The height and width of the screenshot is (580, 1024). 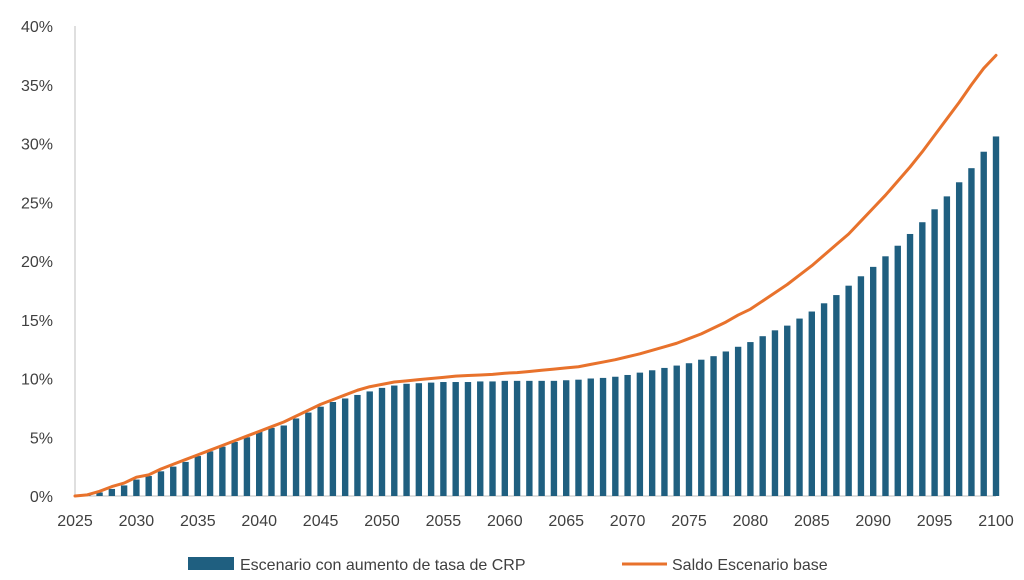 I want to click on x-tick-label: 2060, so click(x=505, y=521).